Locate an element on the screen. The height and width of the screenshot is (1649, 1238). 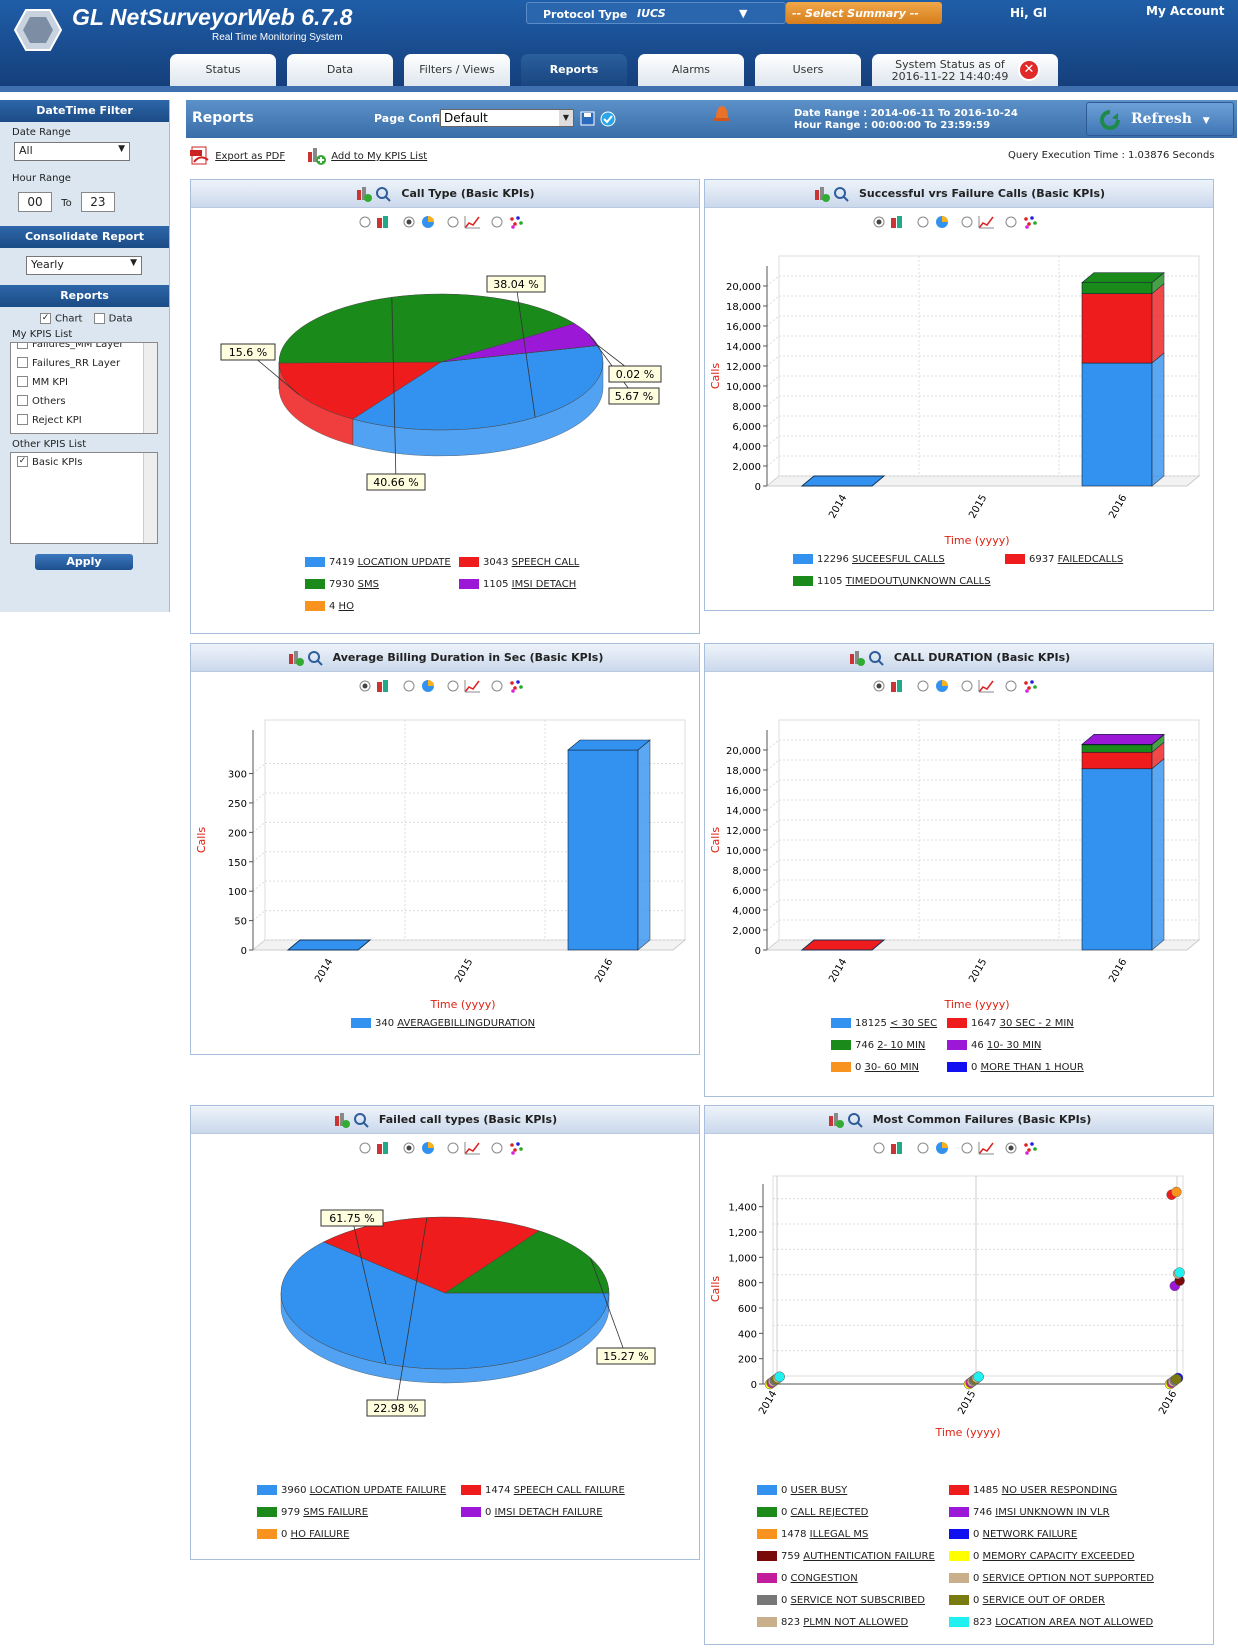
date-range-select: All ▼ is located at coordinates (72, 151).